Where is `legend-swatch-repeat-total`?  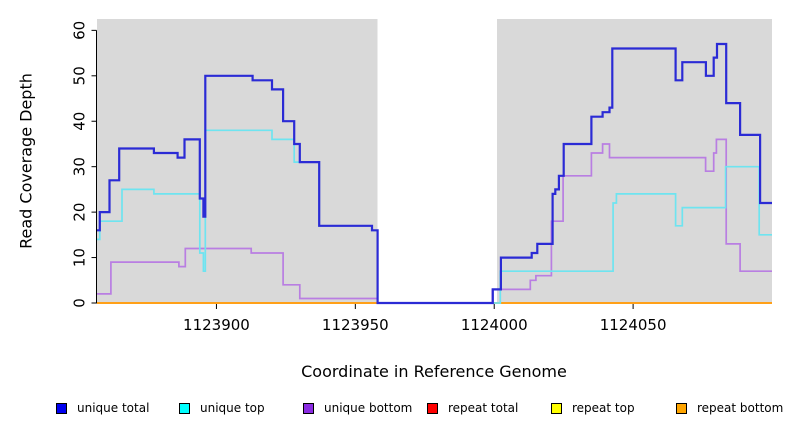
legend-swatch-repeat-total is located at coordinates (432, 408).